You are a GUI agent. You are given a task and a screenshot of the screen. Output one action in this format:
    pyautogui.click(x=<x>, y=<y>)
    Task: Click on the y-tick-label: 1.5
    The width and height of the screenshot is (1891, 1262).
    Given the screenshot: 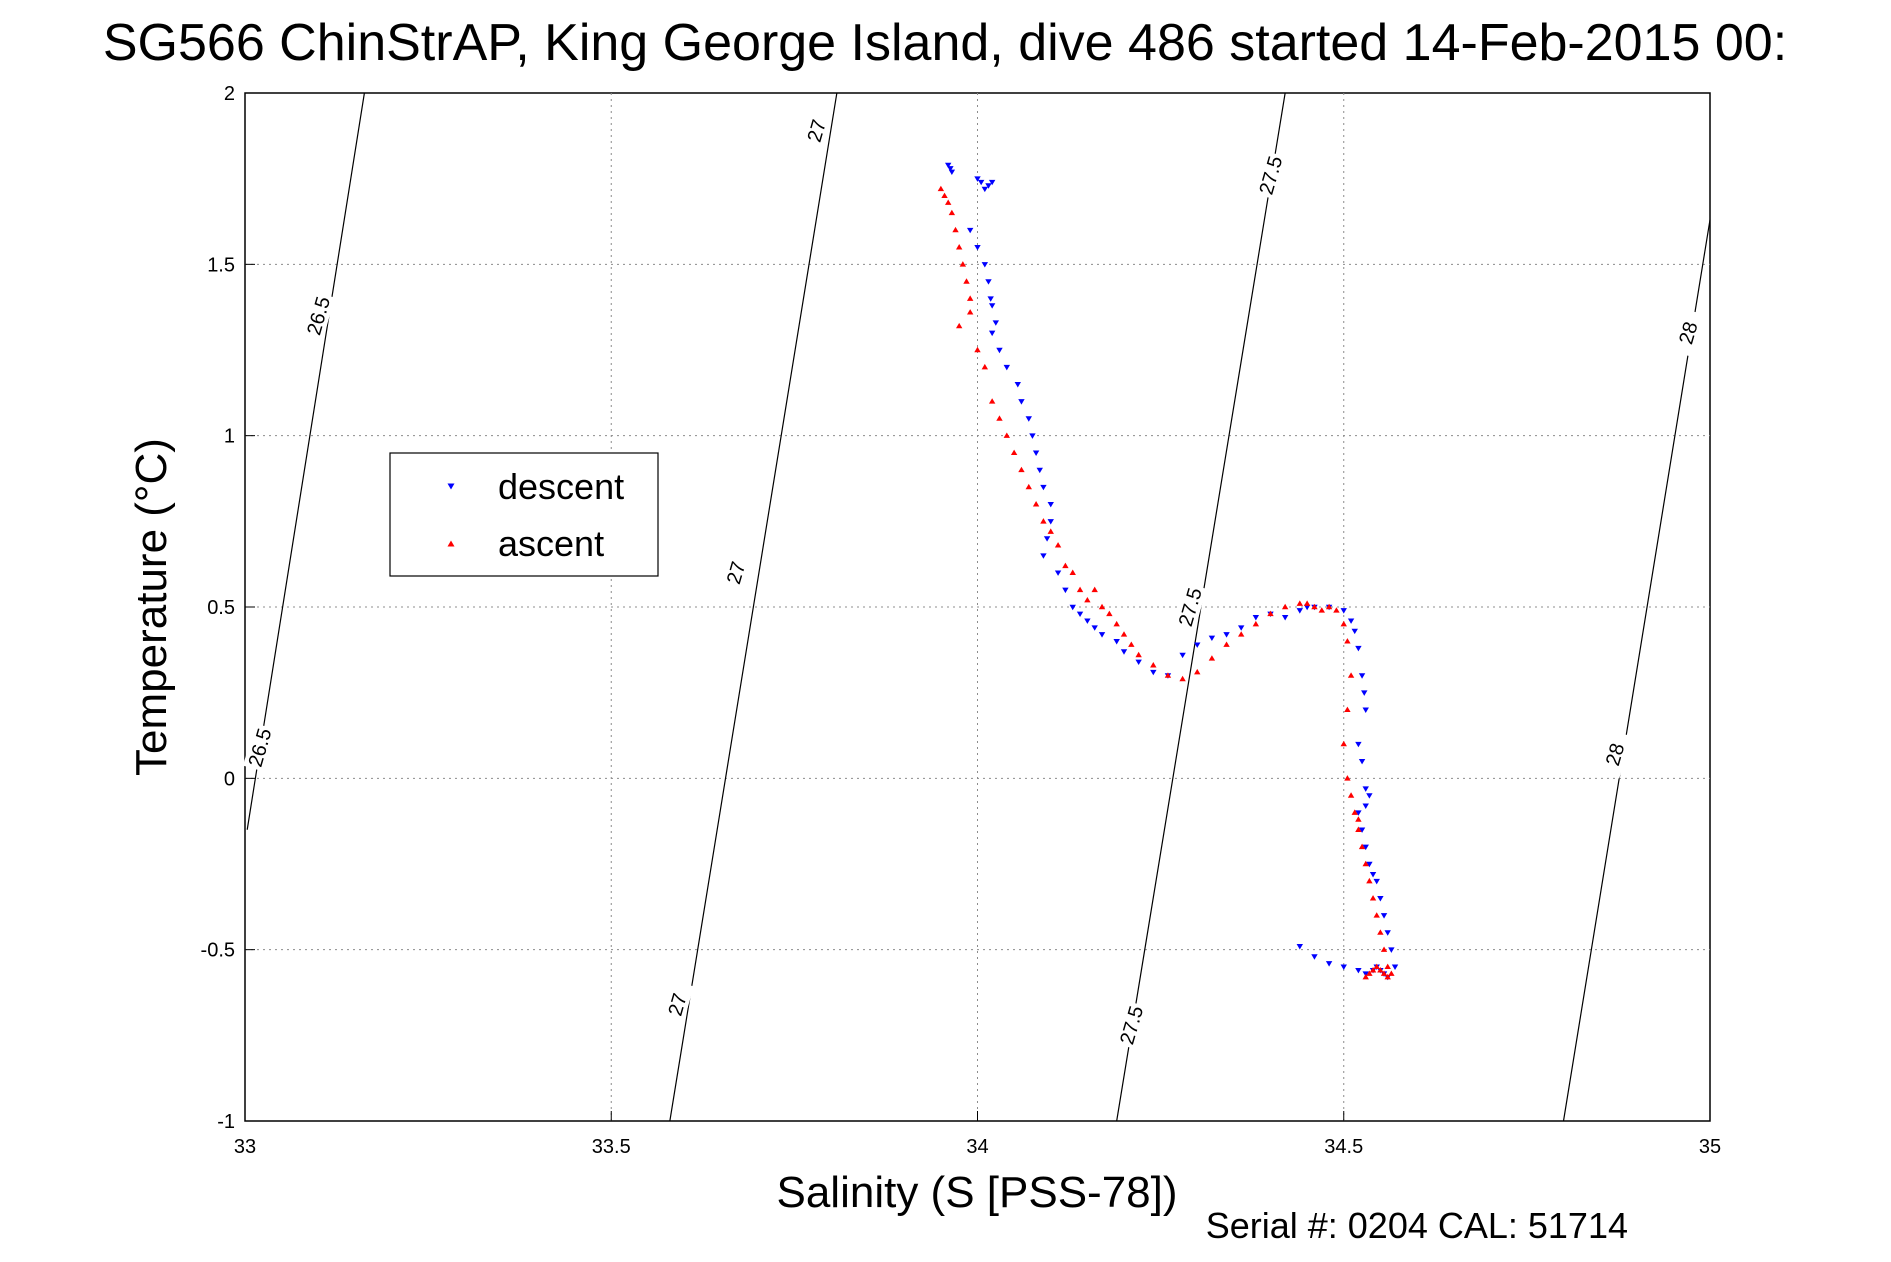 What is the action you would take?
    pyautogui.click(x=221, y=265)
    